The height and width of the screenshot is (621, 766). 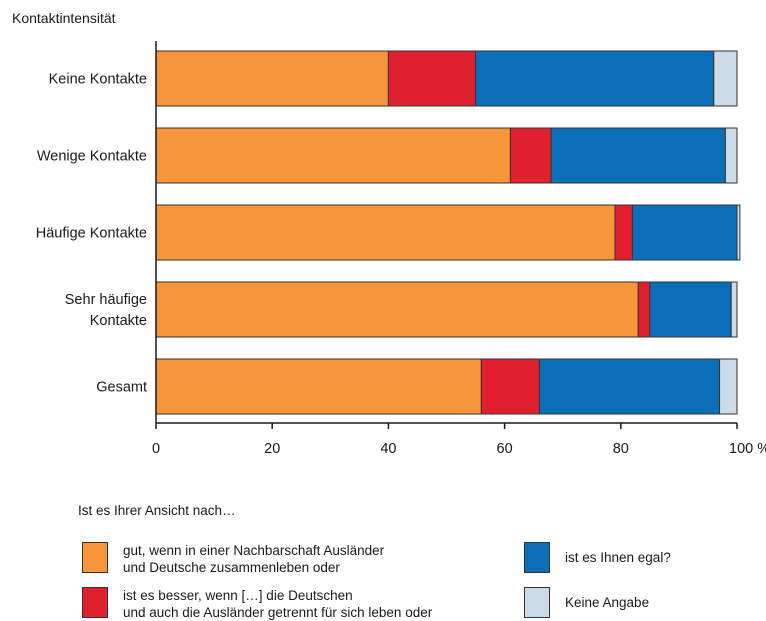 What do you see at coordinates (621, 449) in the screenshot?
I see `x-tick-label-4: 80` at bounding box center [621, 449].